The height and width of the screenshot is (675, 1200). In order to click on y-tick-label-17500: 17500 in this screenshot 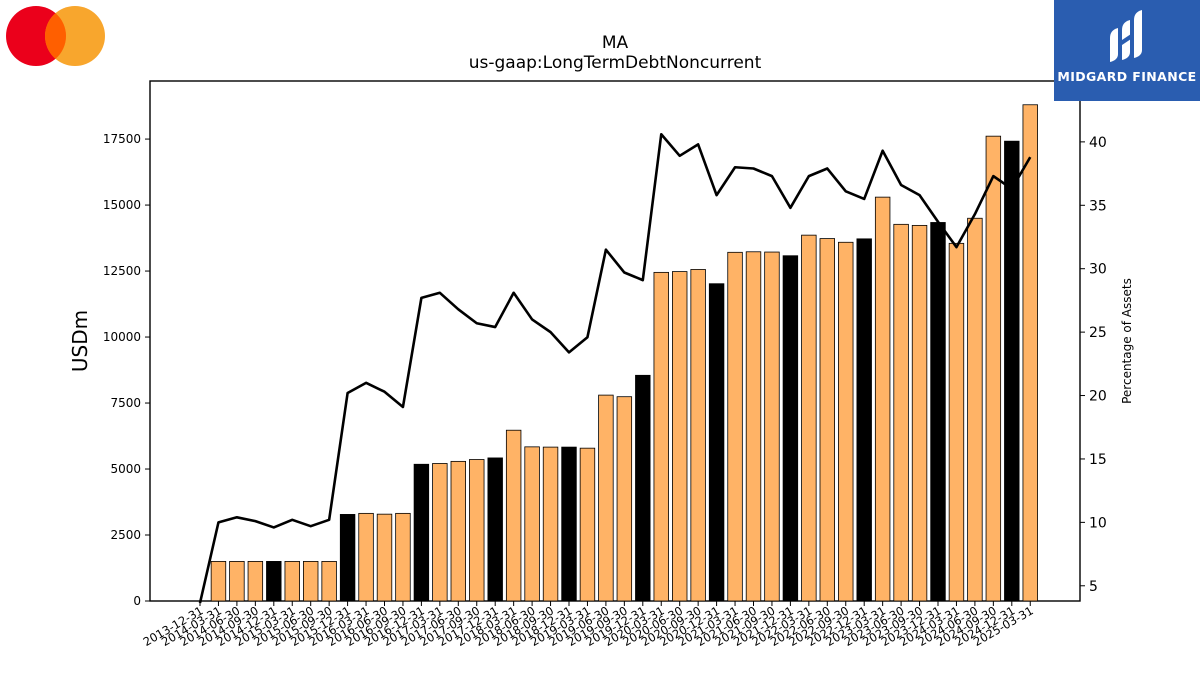, I will do `click(122, 139)`.